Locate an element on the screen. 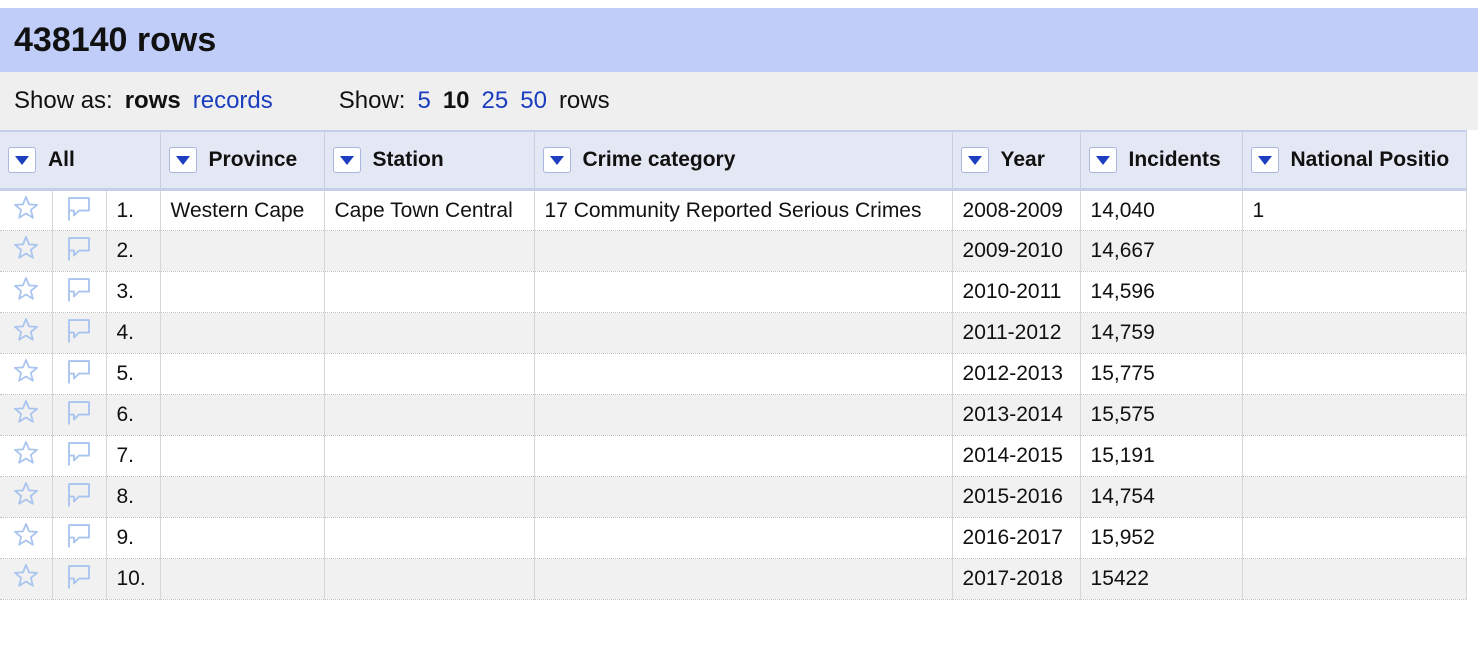 The image size is (1478, 668). row-index: 6. is located at coordinates (133, 415).